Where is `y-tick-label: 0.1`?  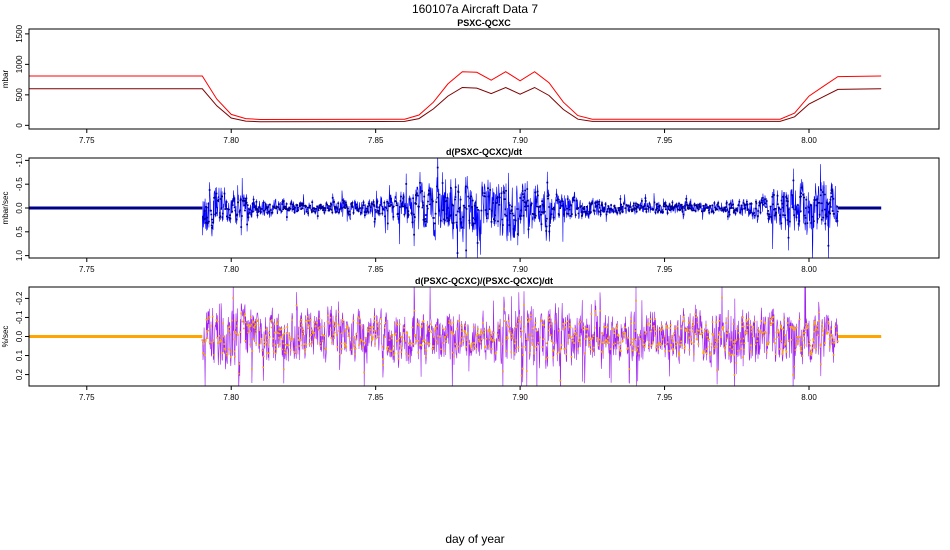
y-tick-label: 0.1 is located at coordinates (19, 355).